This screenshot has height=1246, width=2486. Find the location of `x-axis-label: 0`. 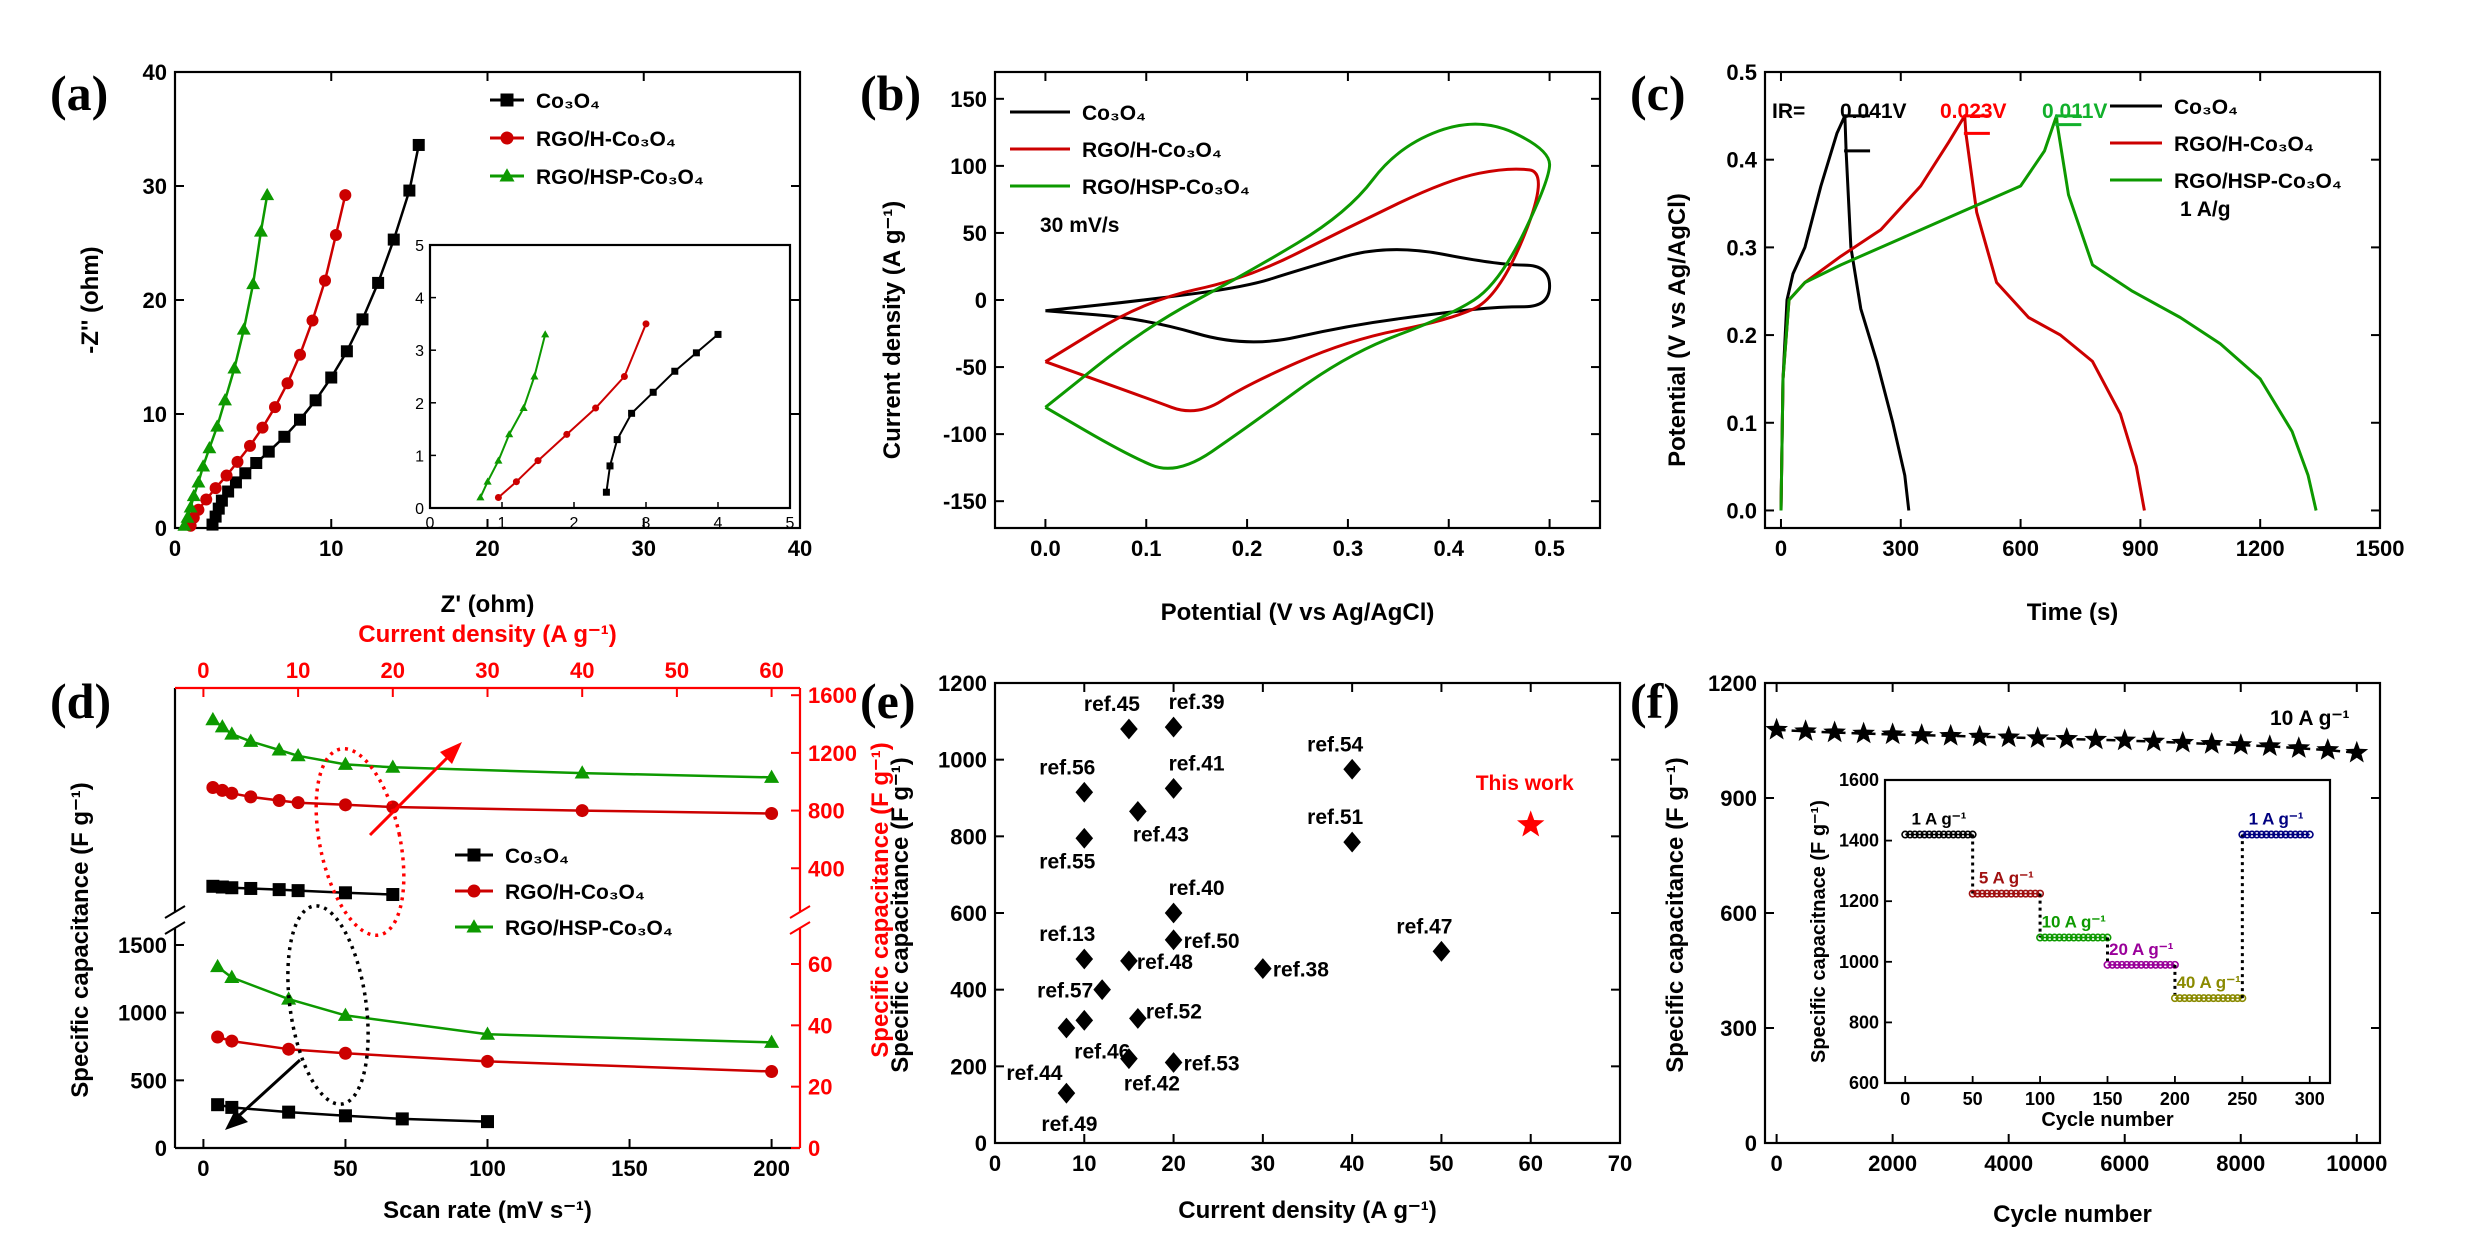

x-axis-label: 0 is located at coordinates (1776, 1163).